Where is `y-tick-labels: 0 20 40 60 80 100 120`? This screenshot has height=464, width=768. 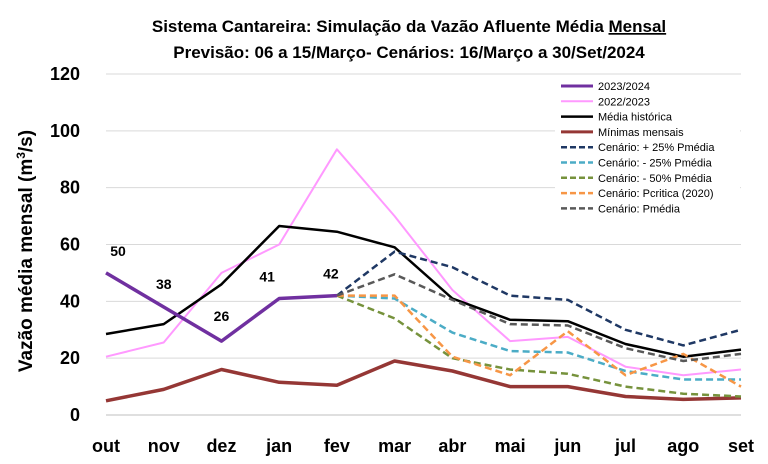 y-tick-labels: 0 20 40 60 80 100 120 is located at coordinates (65, 244).